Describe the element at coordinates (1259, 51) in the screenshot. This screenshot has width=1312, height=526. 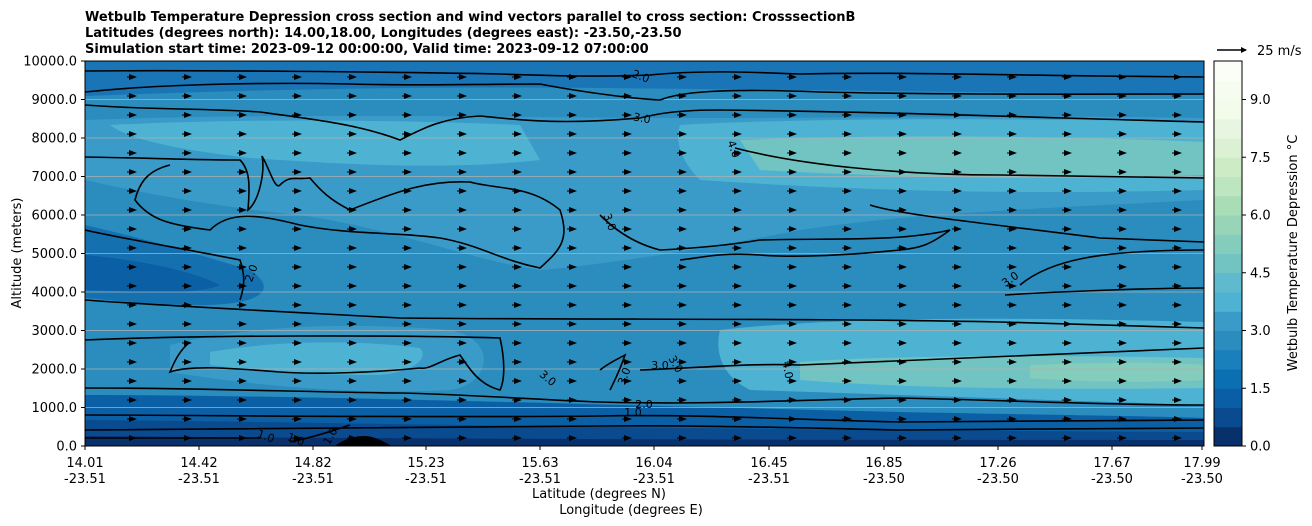
I see `wind-reference-key: 25 m/s` at that location.